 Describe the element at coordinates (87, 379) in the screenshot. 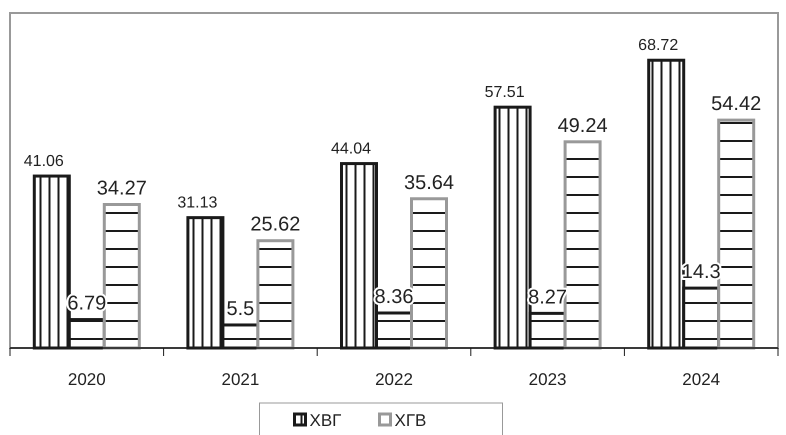

I see `x-tick-label: 2020` at that location.